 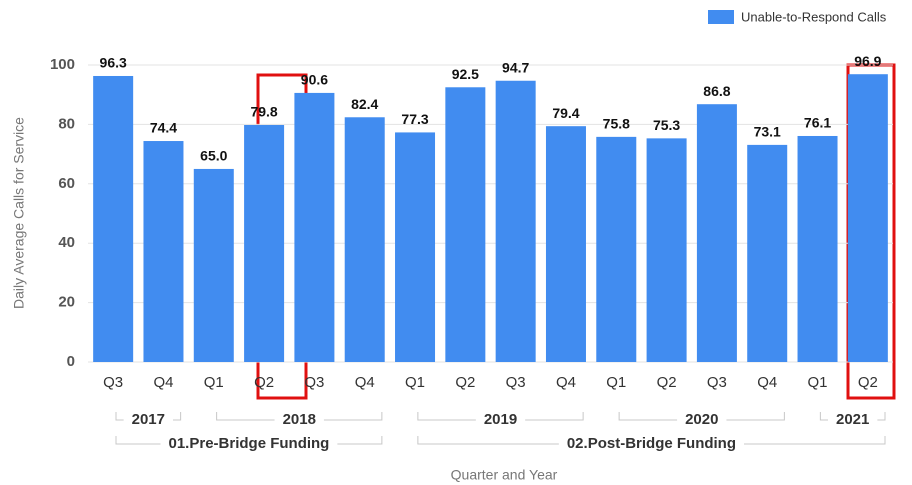 I want to click on value-label: 94.7, so click(x=515, y=67).